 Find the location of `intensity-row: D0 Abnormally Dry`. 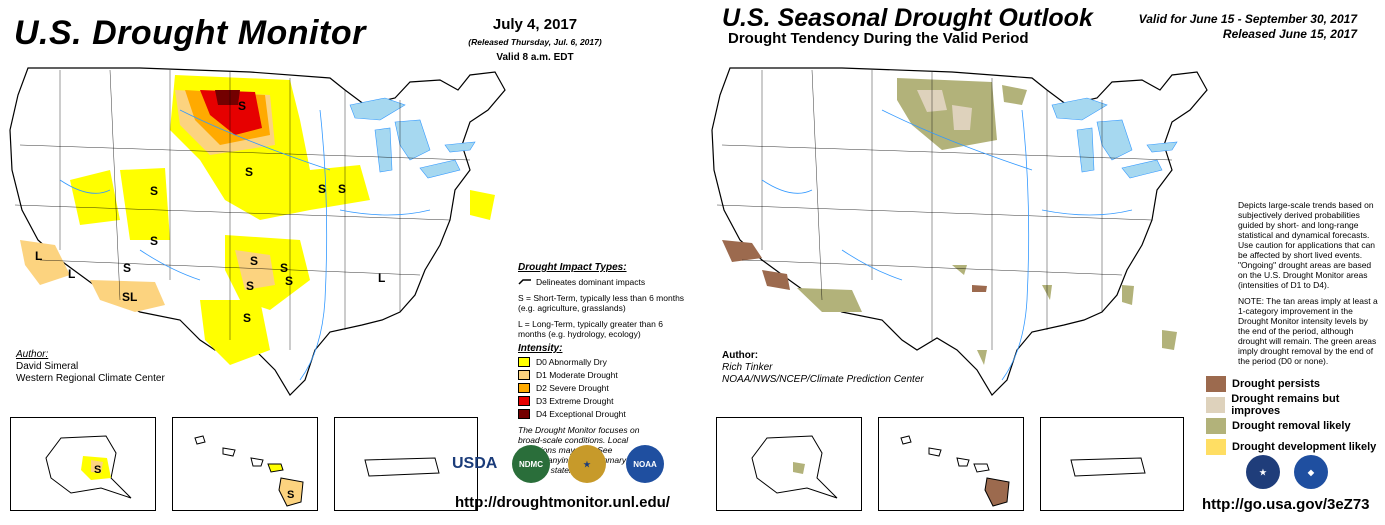

intensity-row: D0 Abnormally Dry is located at coordinates (603, 361).